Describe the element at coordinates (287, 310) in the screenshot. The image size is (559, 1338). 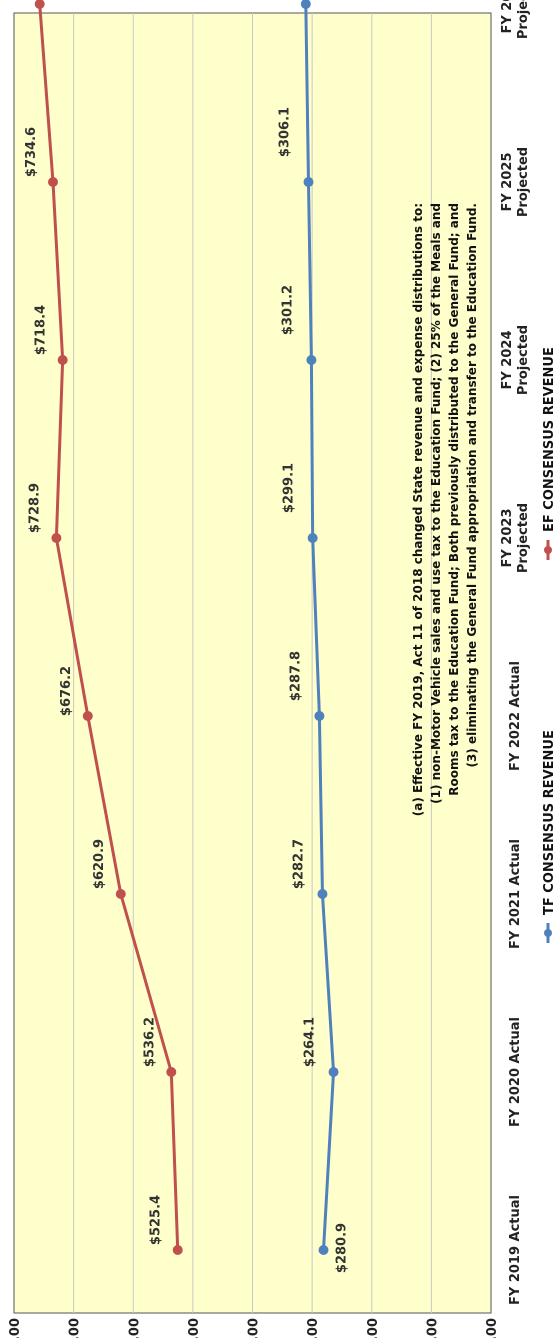
I see `data-label: $301.2` at that location.